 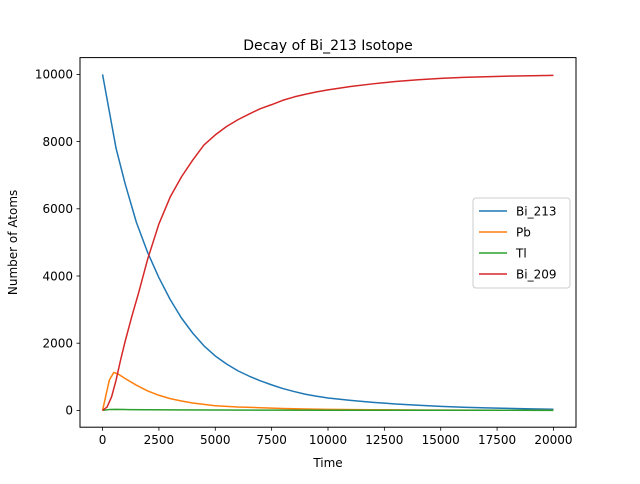 I want to click on y-tick-label: 6000, so click(x=57, y=209).